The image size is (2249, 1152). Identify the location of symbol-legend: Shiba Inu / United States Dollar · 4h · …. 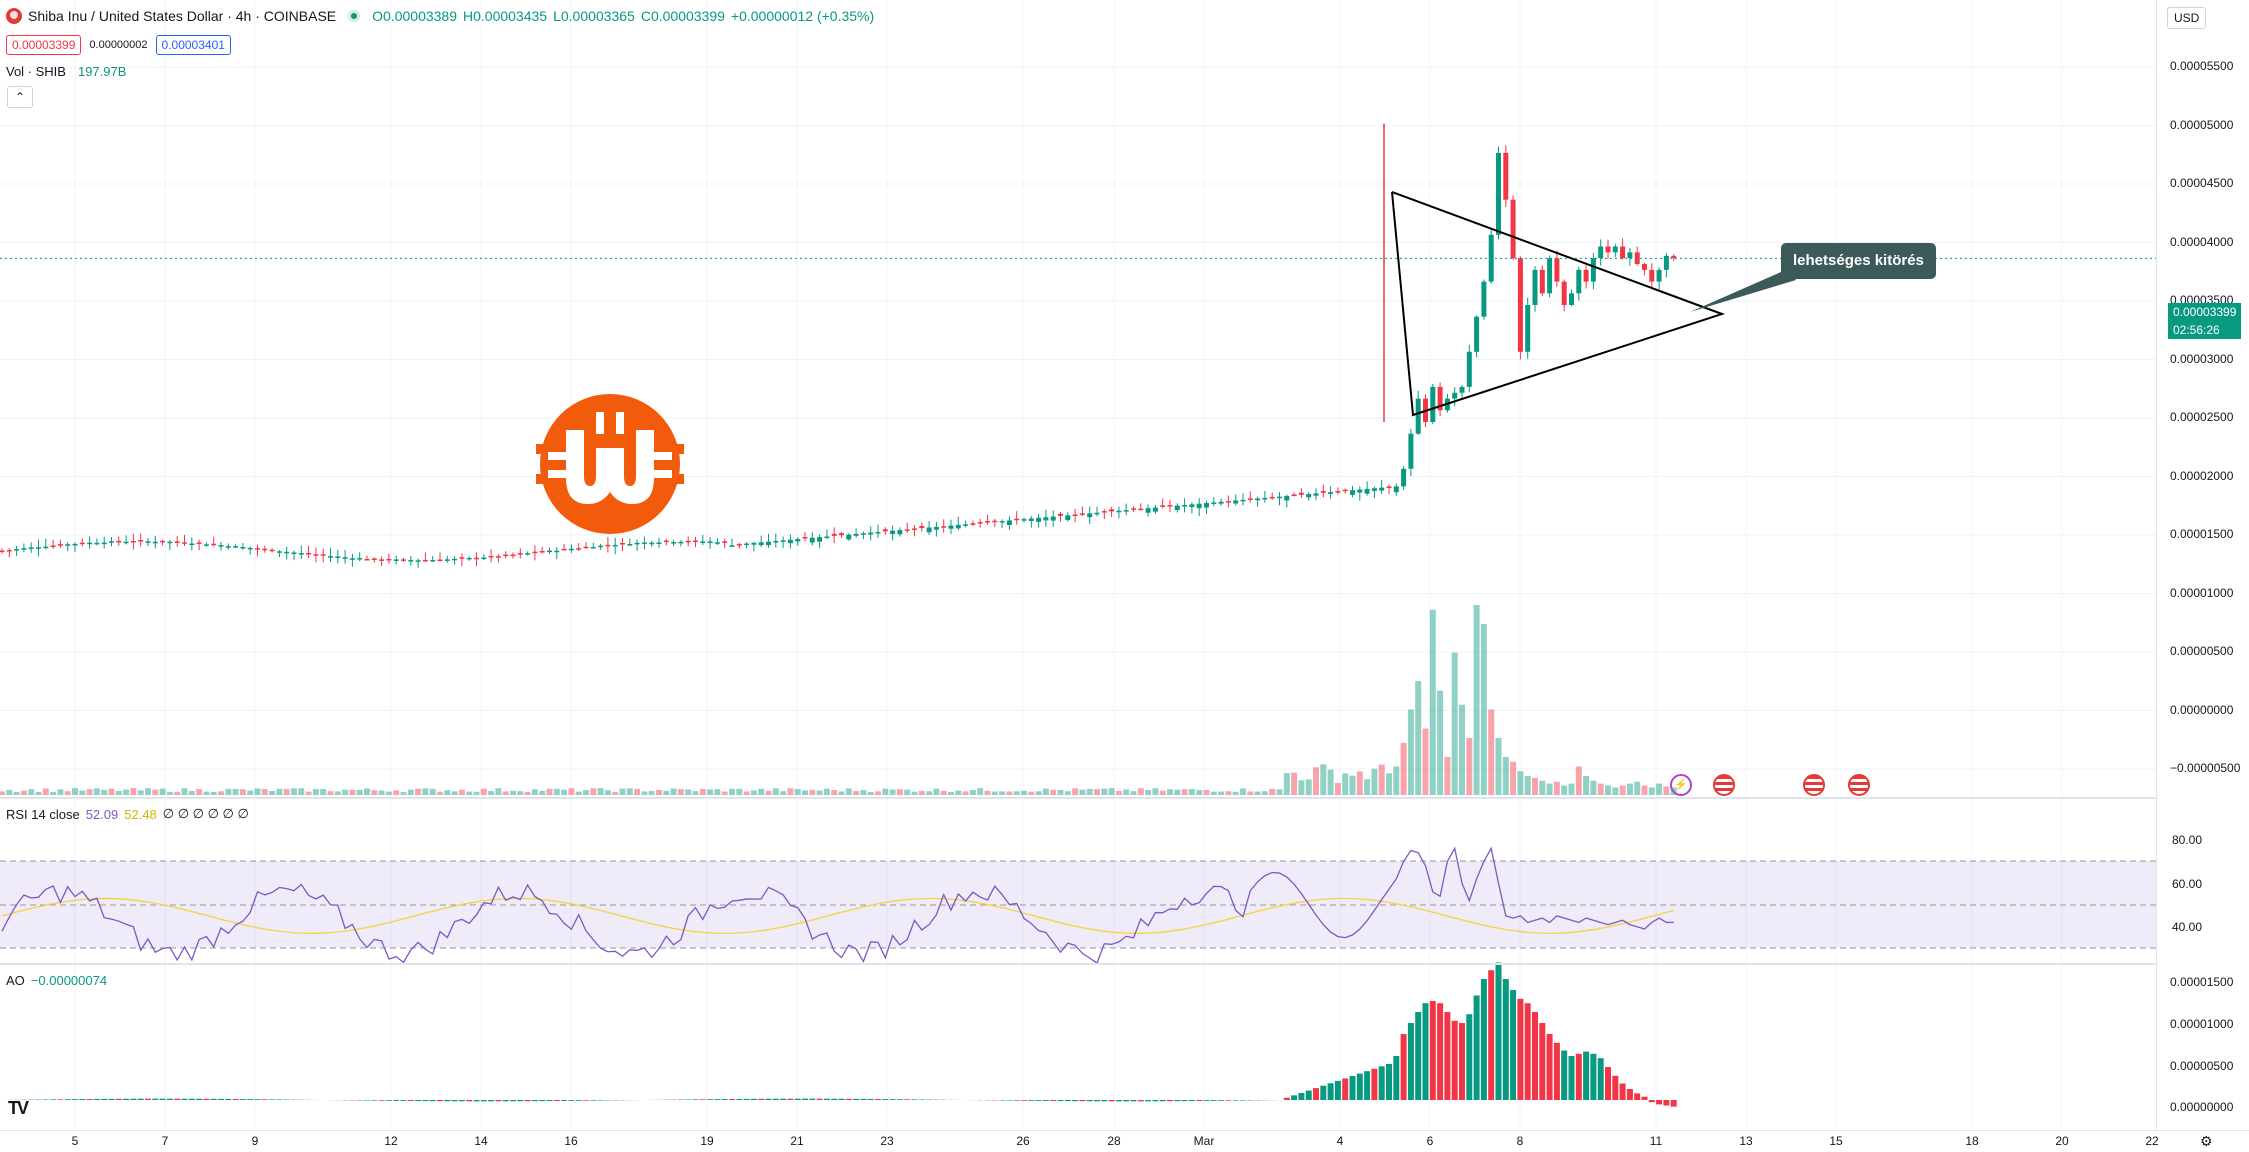
(440, 16).